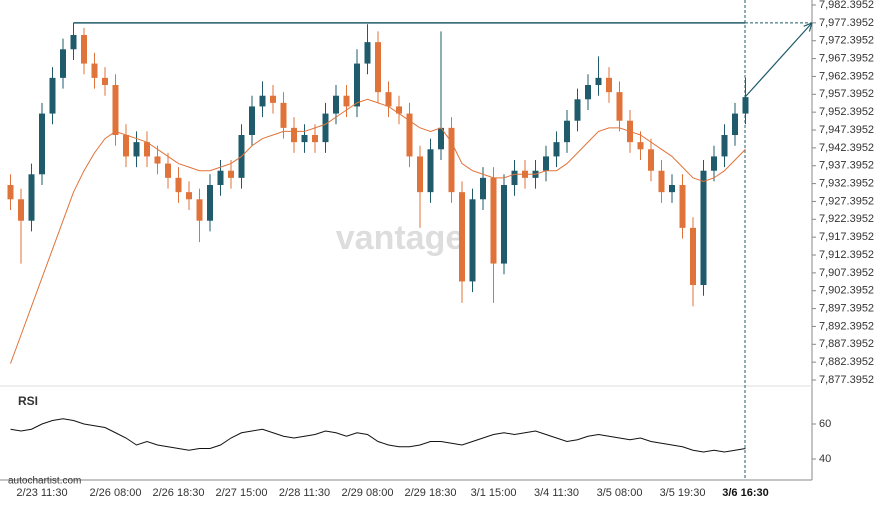 The width and height of the screenshot is (887, 505). What do you see at coordinates (846, 58) in the screenshot?
I see `y-tick-label: 7,967.3952` at bounding box center [846, 58].